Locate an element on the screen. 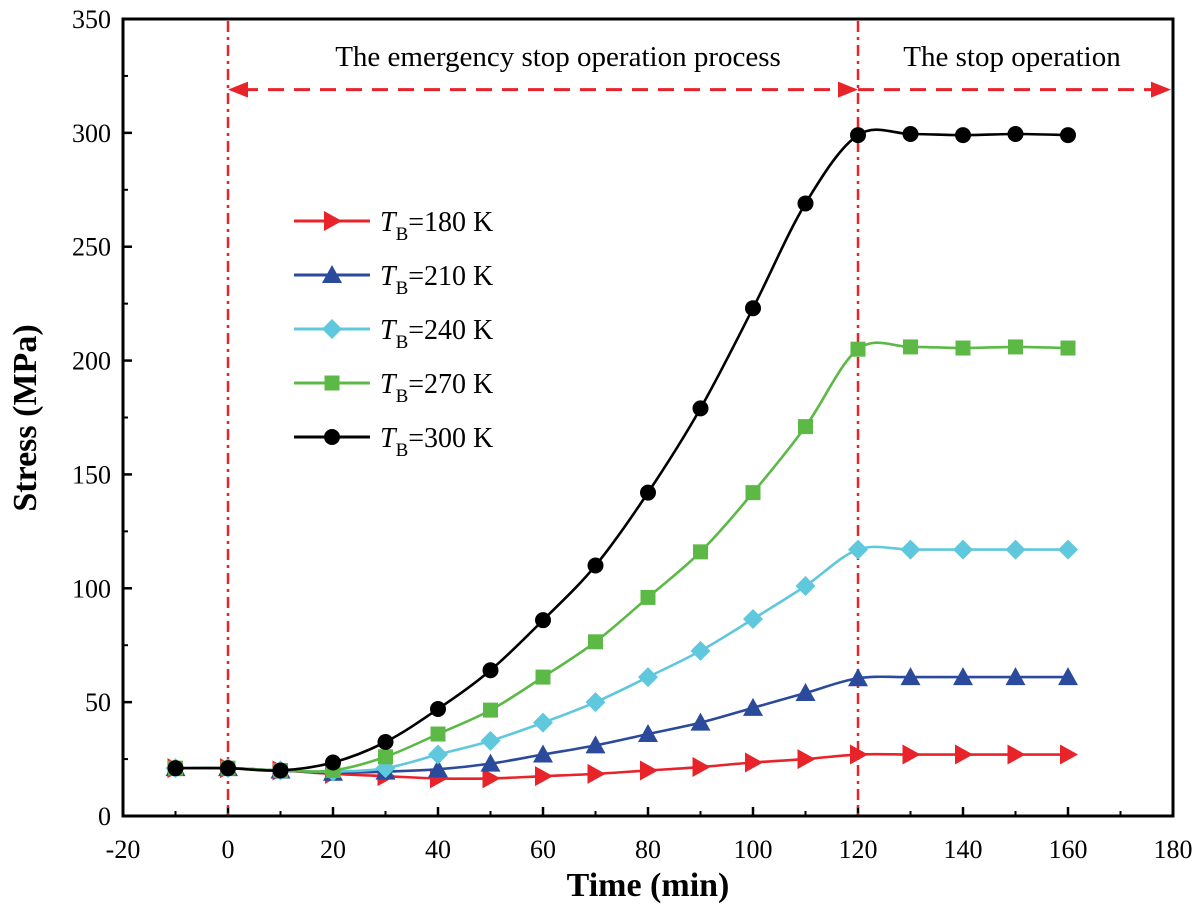 This screenshot has height=916, width=1200. legend-label: TB=270 K is located at coordinates (436, 388).